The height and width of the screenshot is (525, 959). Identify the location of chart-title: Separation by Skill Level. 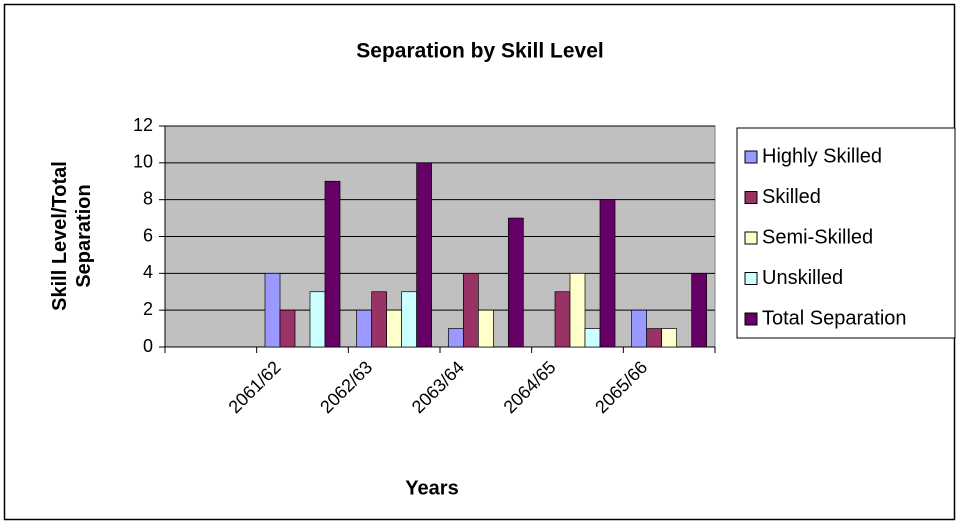
(479, 51).